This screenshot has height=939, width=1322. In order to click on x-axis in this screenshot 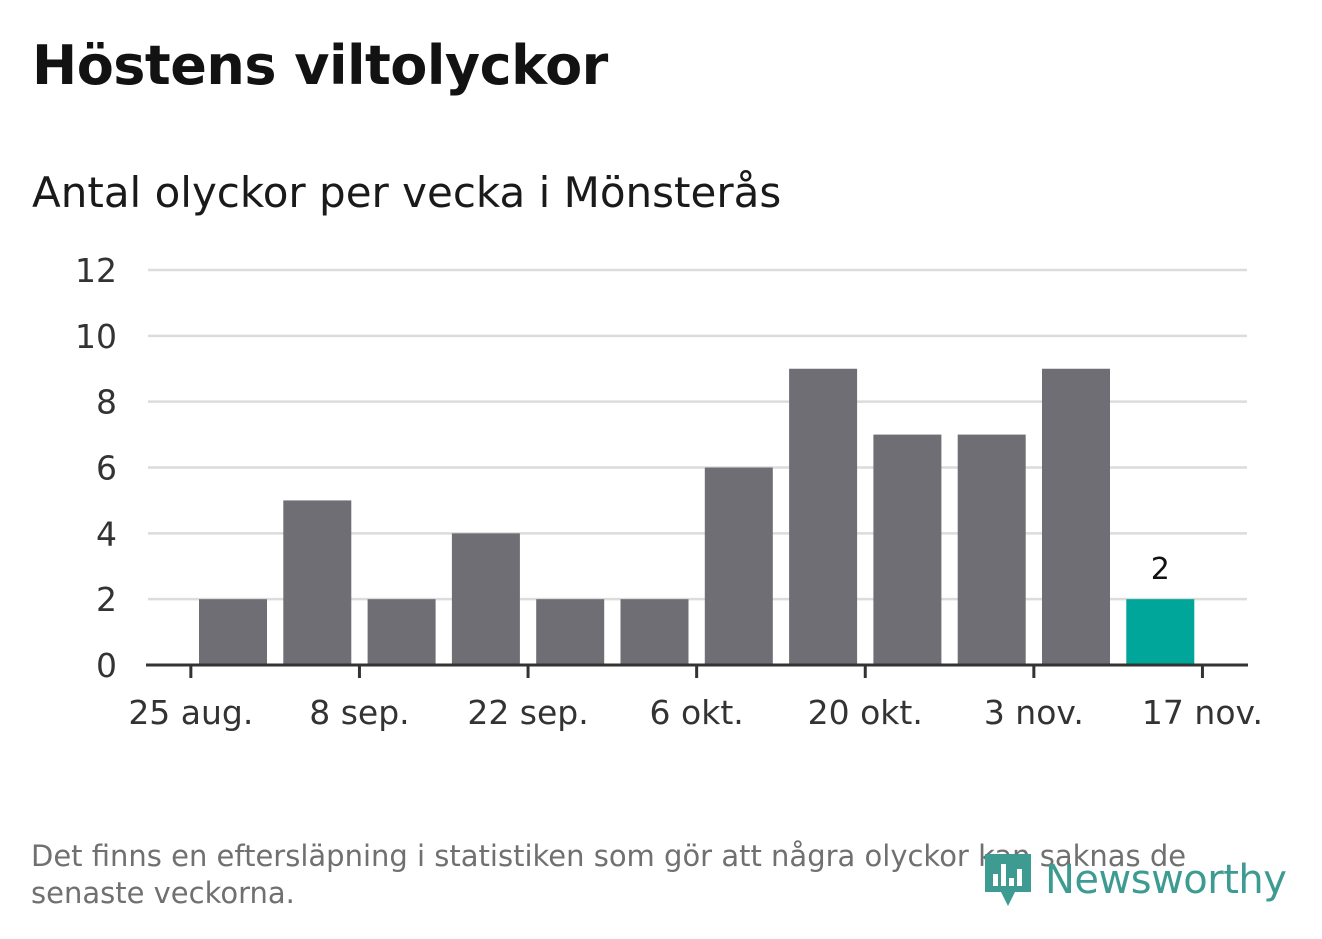, I will do `click(697, 670)`.